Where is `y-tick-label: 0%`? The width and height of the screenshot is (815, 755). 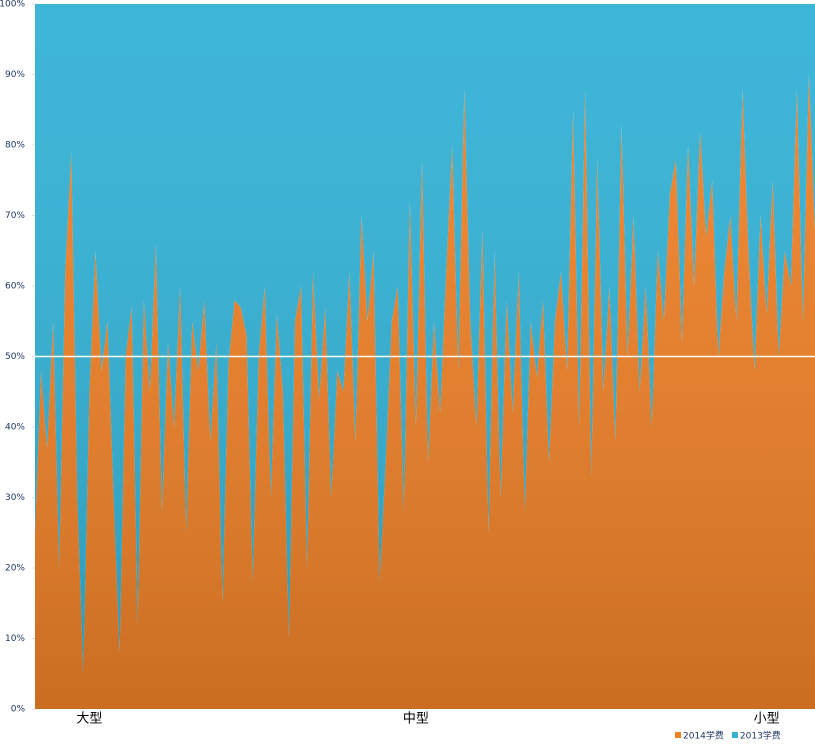 y-tick-label: 0% is located at coordinates (18, 710).